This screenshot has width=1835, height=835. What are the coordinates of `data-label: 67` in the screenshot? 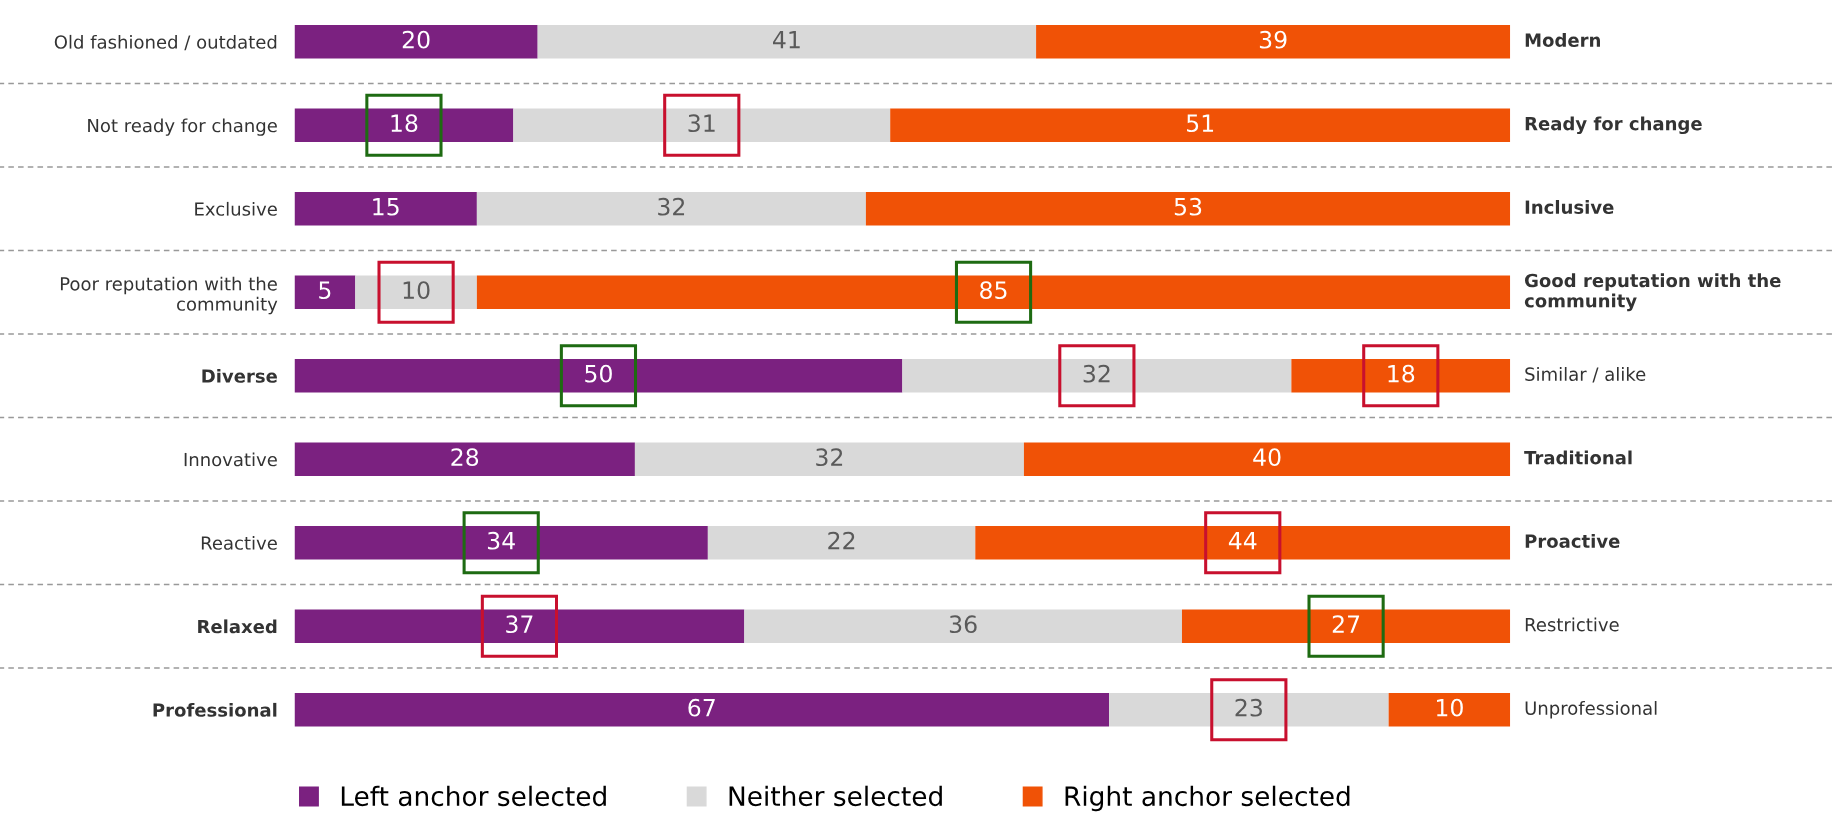 It's located at (701, 707).